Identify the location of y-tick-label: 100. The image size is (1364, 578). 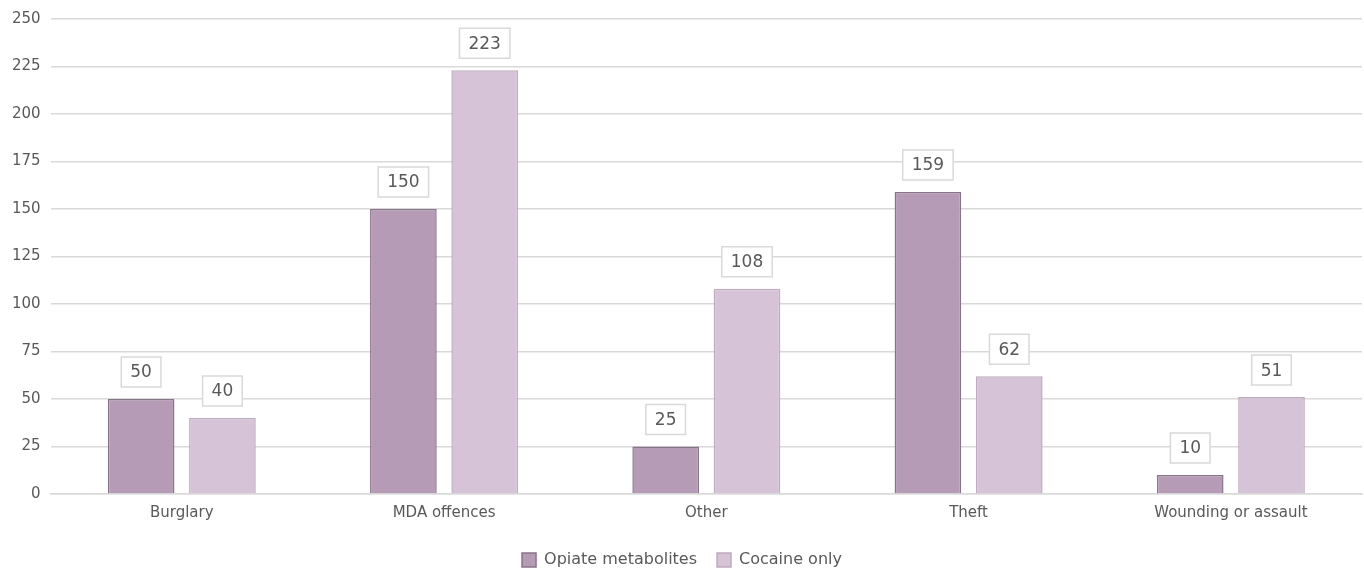
(26, 302).